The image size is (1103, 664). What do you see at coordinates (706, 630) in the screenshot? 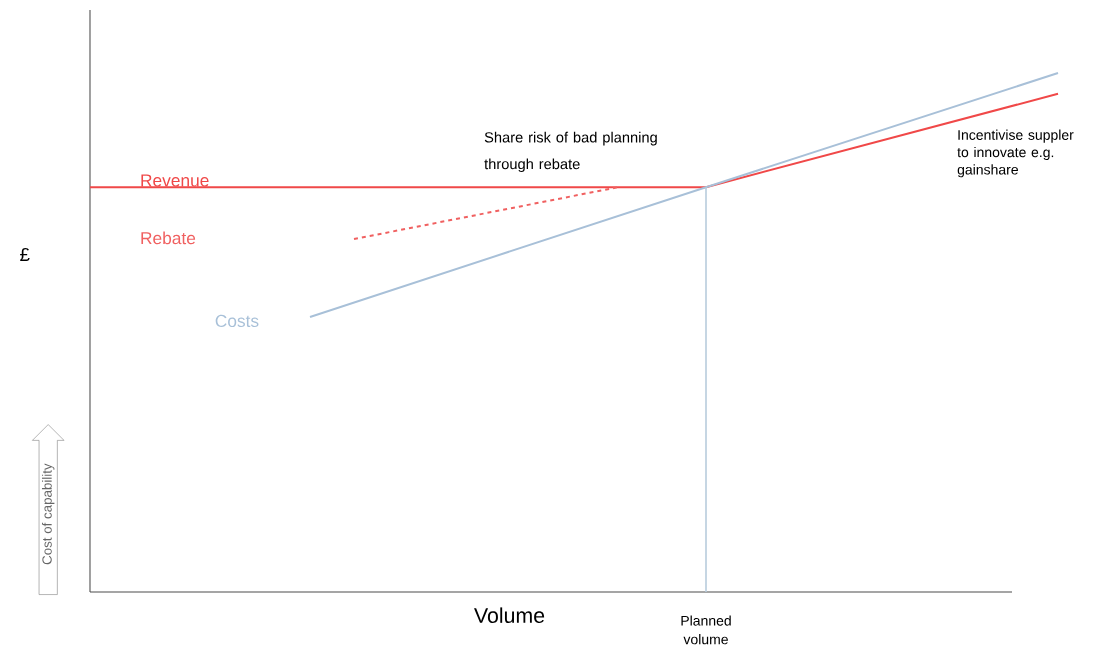
I see `text: Planned volume` at bounding box center [706, 630].